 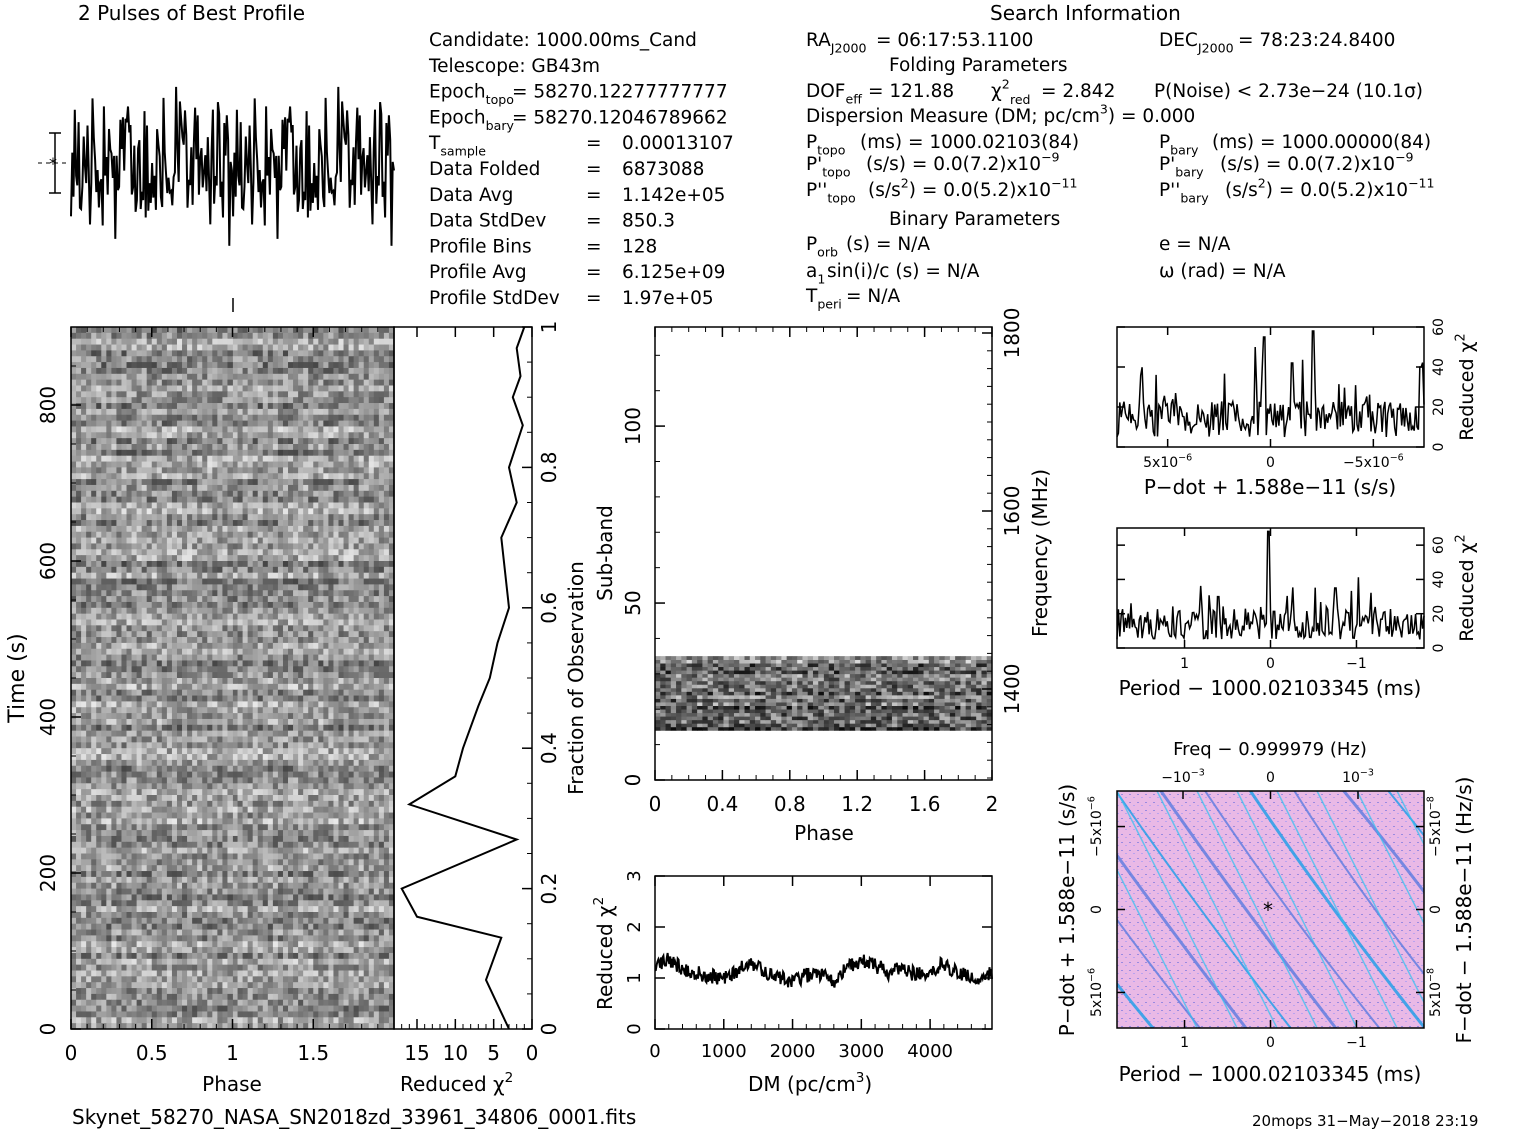 What do you see at coordinates (648, 221) in the screenshot?
I see `candidate-row-value: 850.3` at bounding box center [648, 221].